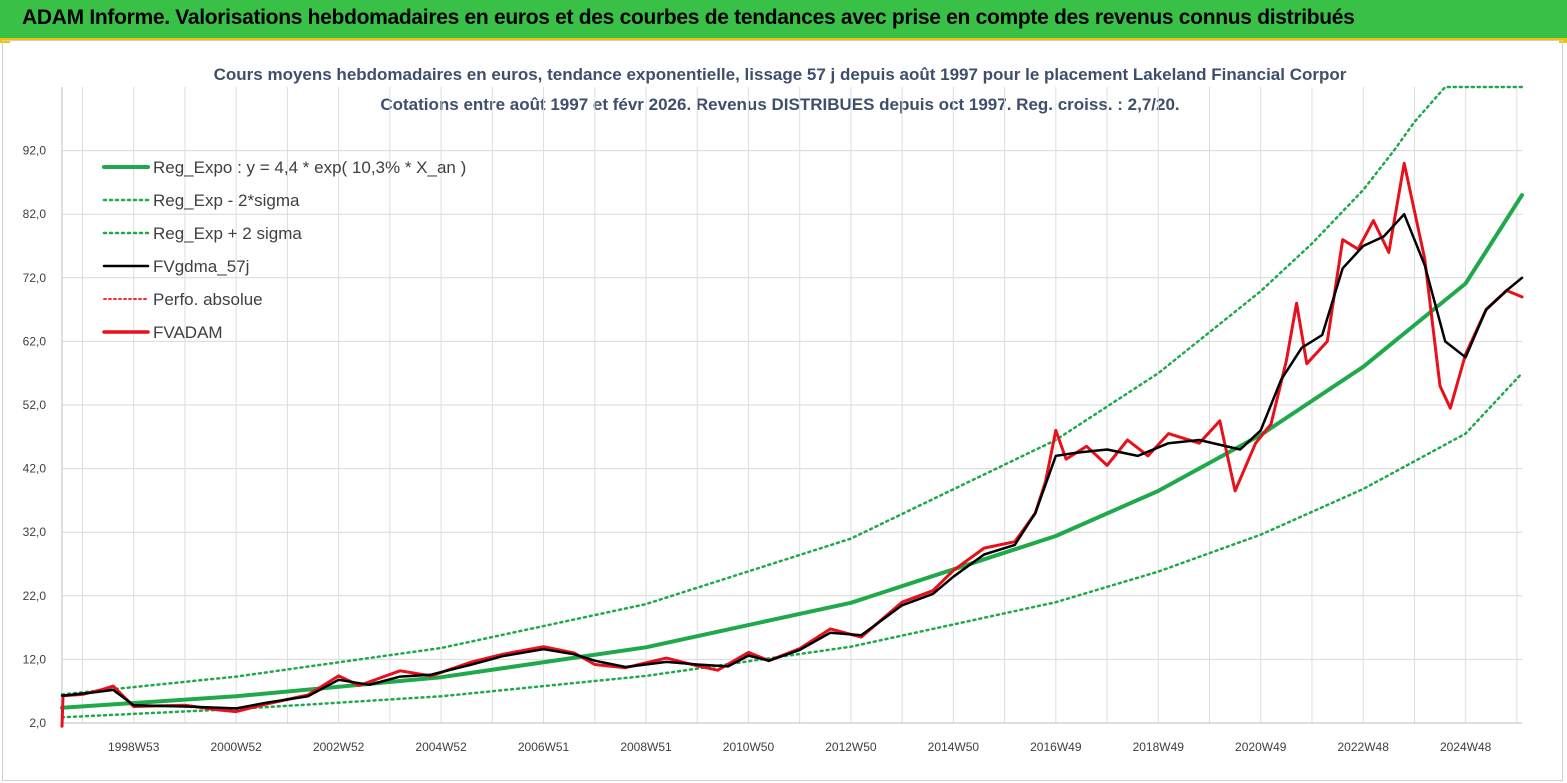 The height and width of the screenshot is (783, 1567). Describe the element at coordinates (309, 167) in the screenshot. I see `legend-label: Reg_Expo : y = 4,4 * exp( 10,3% * X_an )` at that location.